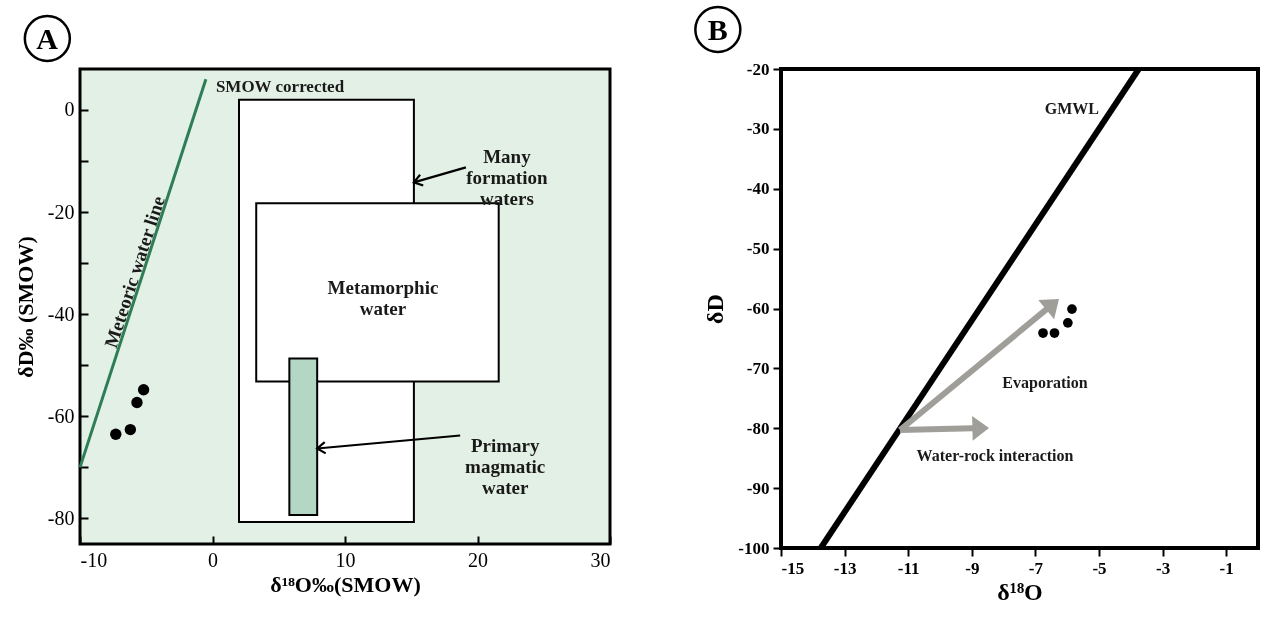 This screenshot has height=620, width=1279. I want to click on chart-title: B, so click(717, 29).